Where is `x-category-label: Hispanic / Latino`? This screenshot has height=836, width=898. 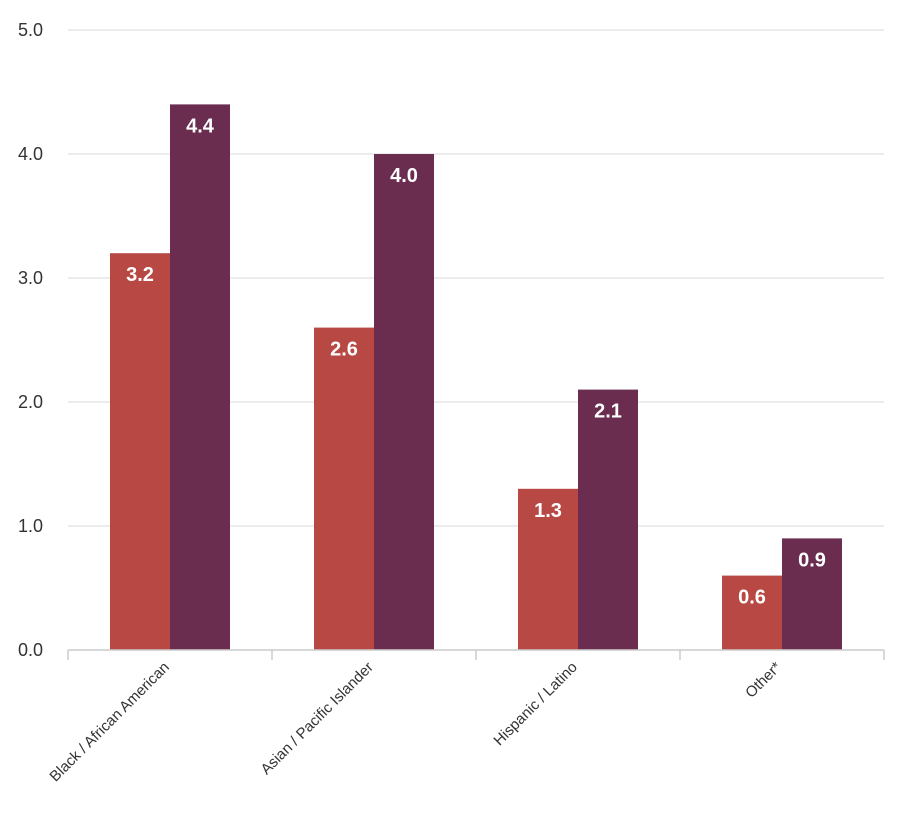 x-category-label: Hispanic / Latino is located at coordinates (535, 704).